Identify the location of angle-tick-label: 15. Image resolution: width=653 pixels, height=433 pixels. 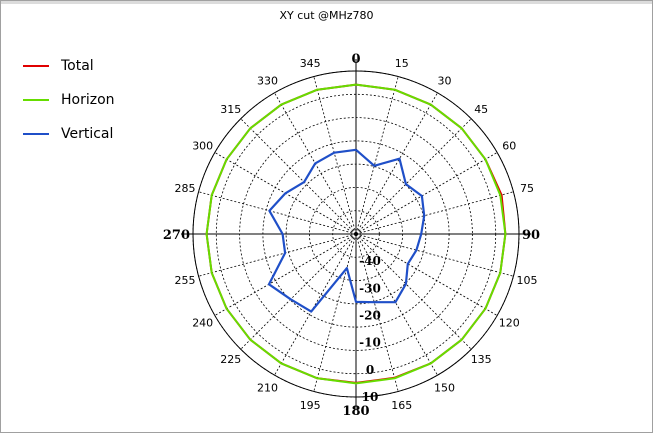
(402, 63).